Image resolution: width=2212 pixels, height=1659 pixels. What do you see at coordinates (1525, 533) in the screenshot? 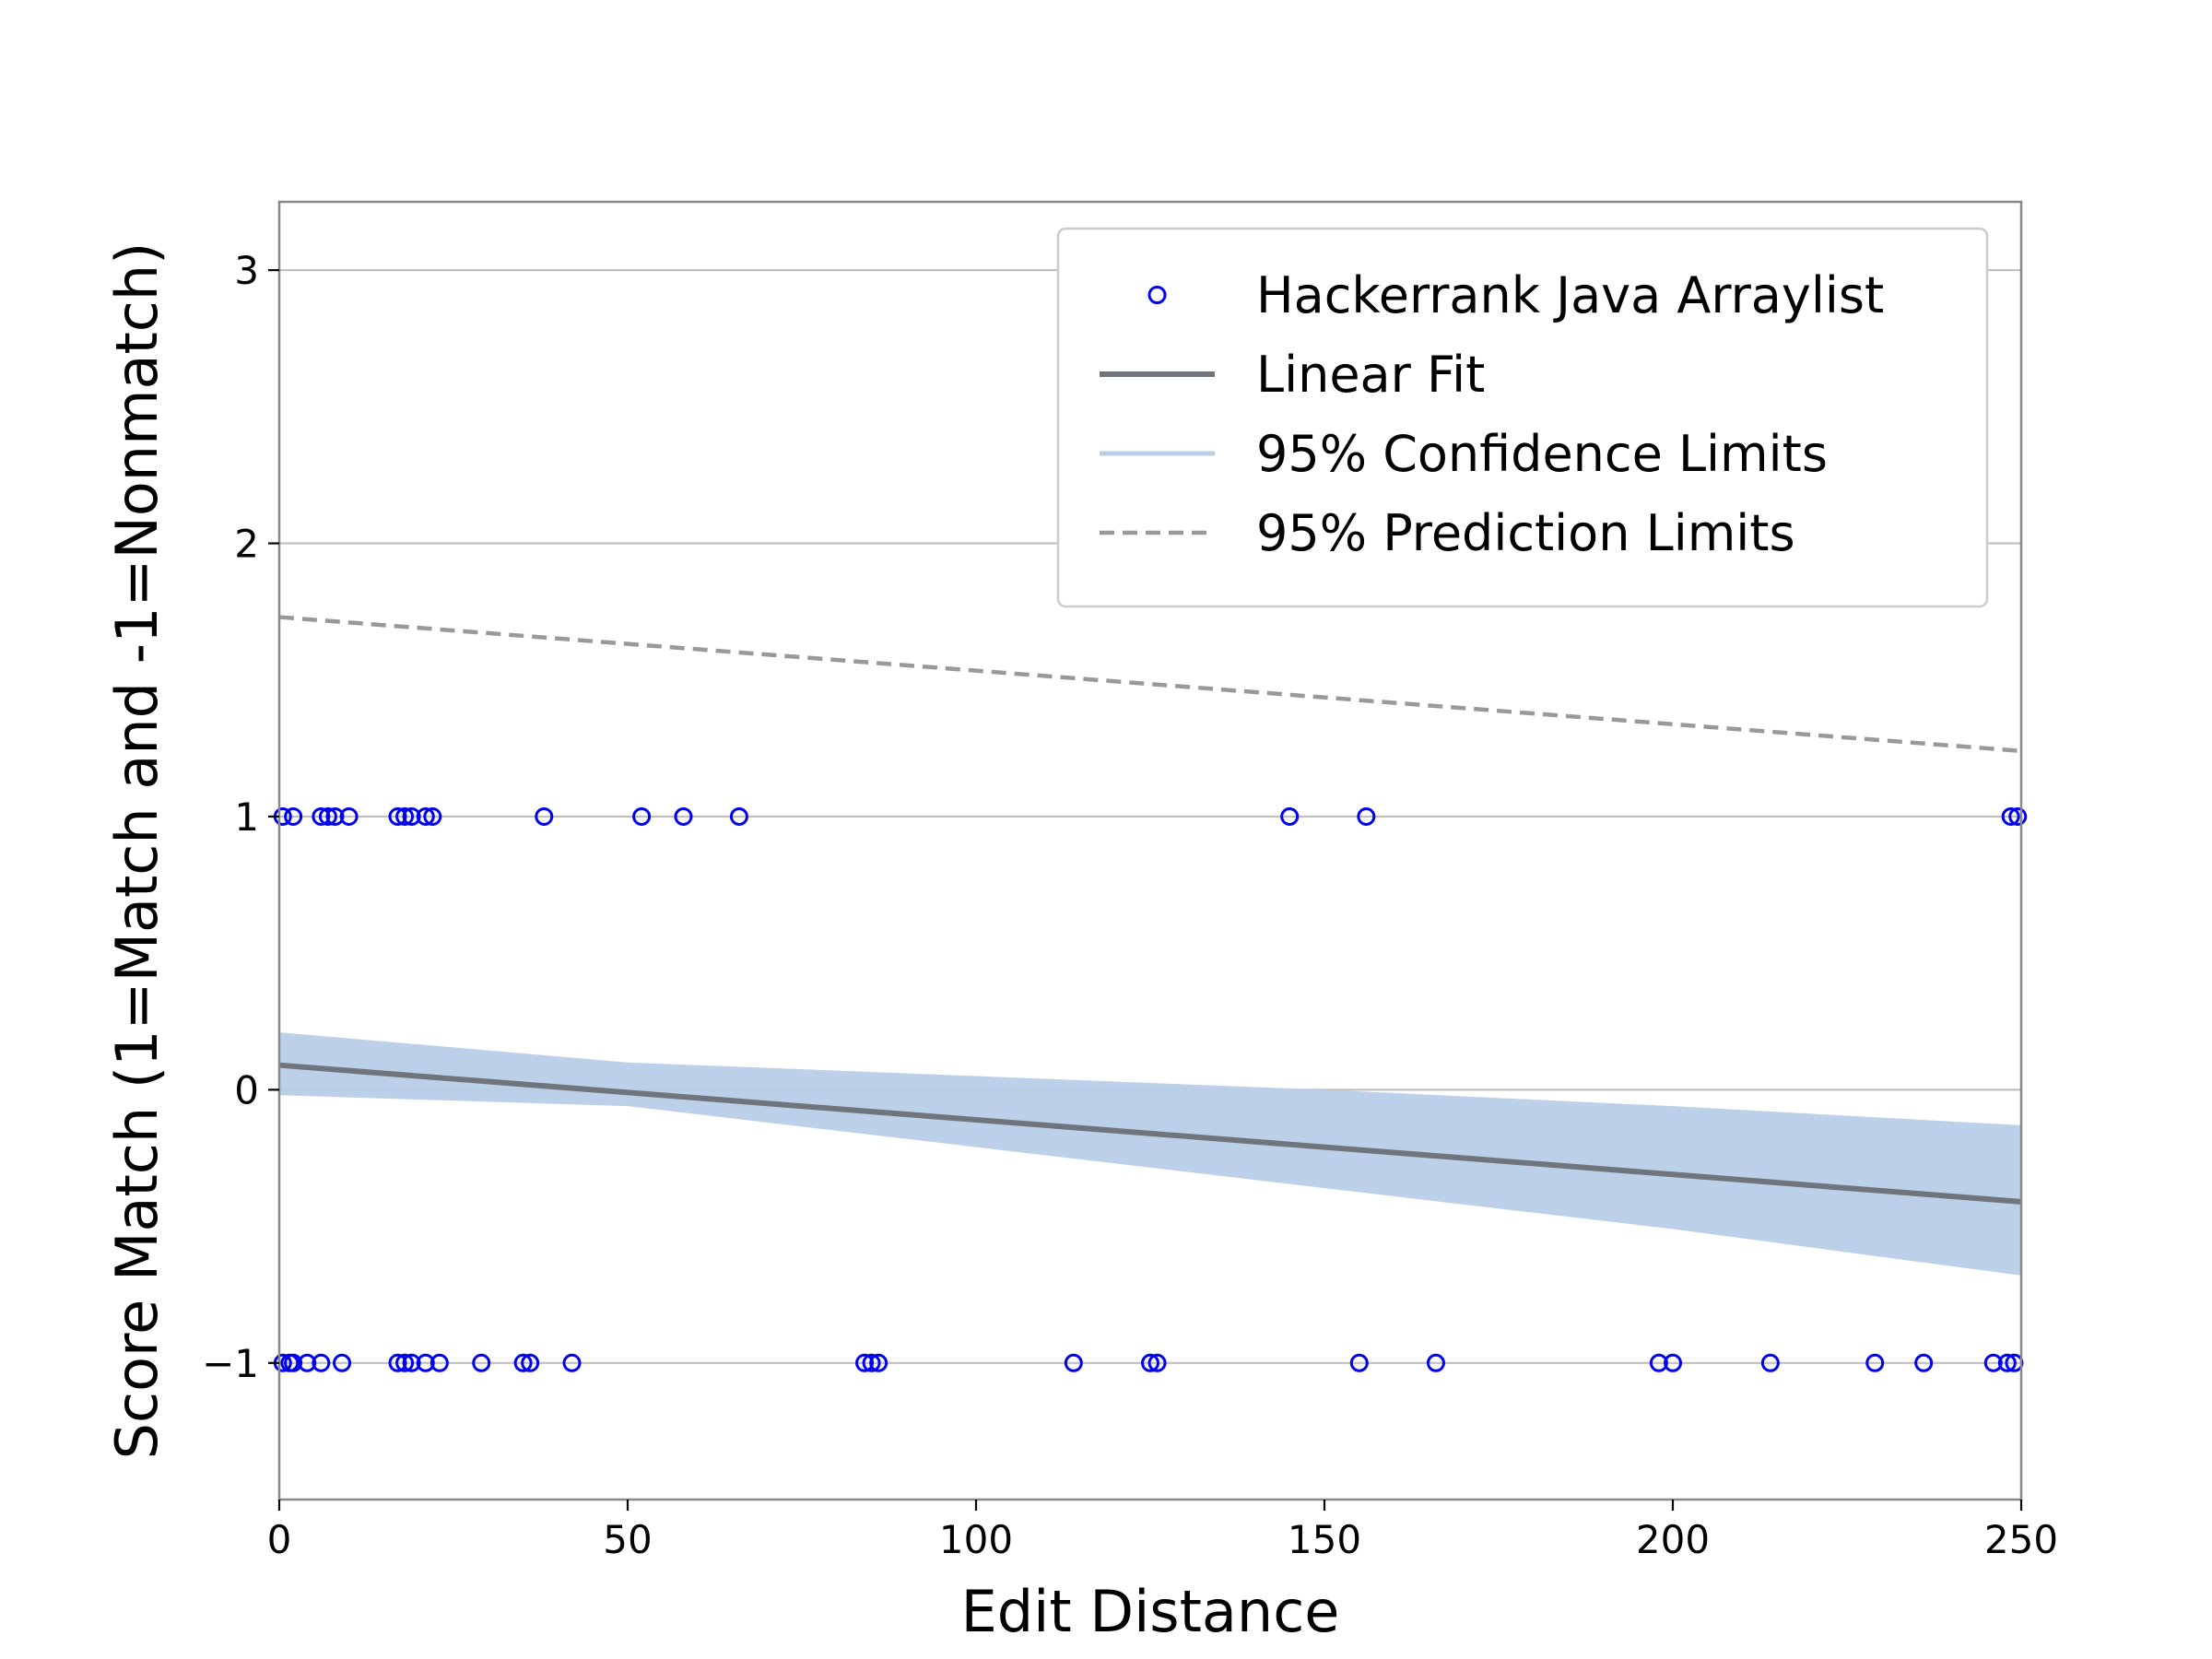
I see `legend-label-prediction: 95% Prediction Limits` at bounding box center [1525, 533].